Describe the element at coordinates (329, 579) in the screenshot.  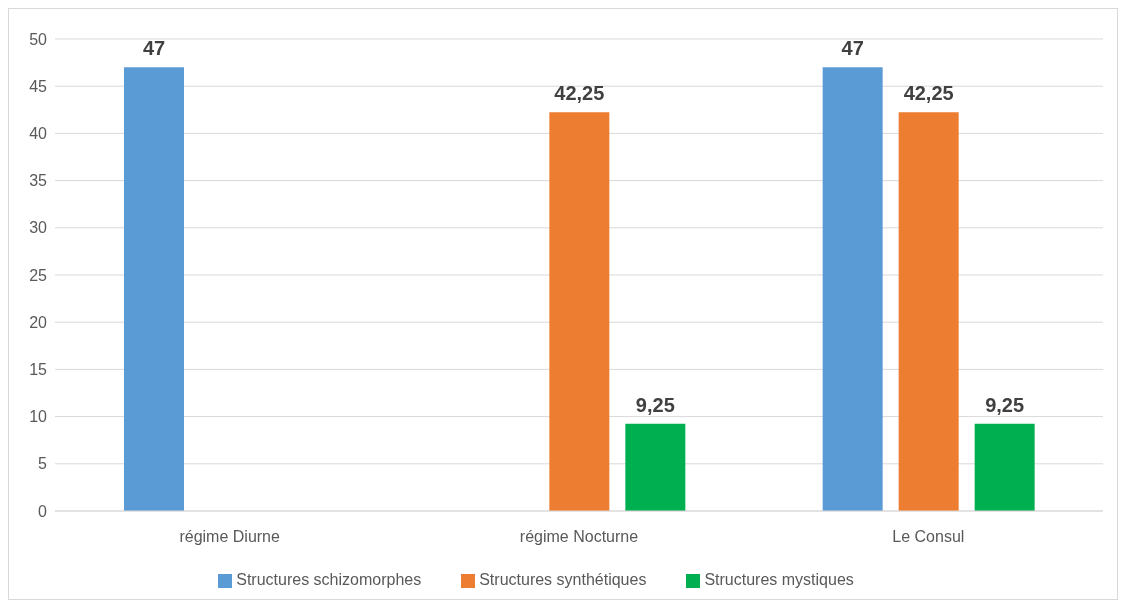
I see `legend-label: Structures schizomorphes` at that location.